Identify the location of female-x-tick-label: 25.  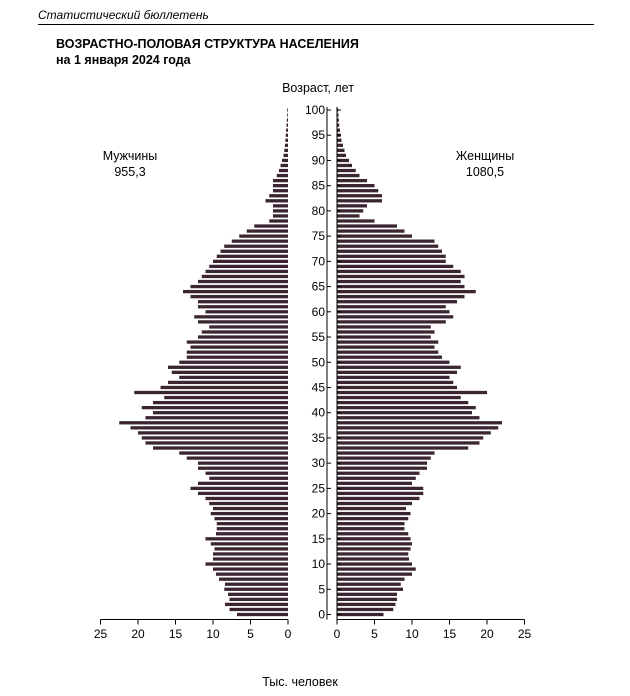
(525, 634).